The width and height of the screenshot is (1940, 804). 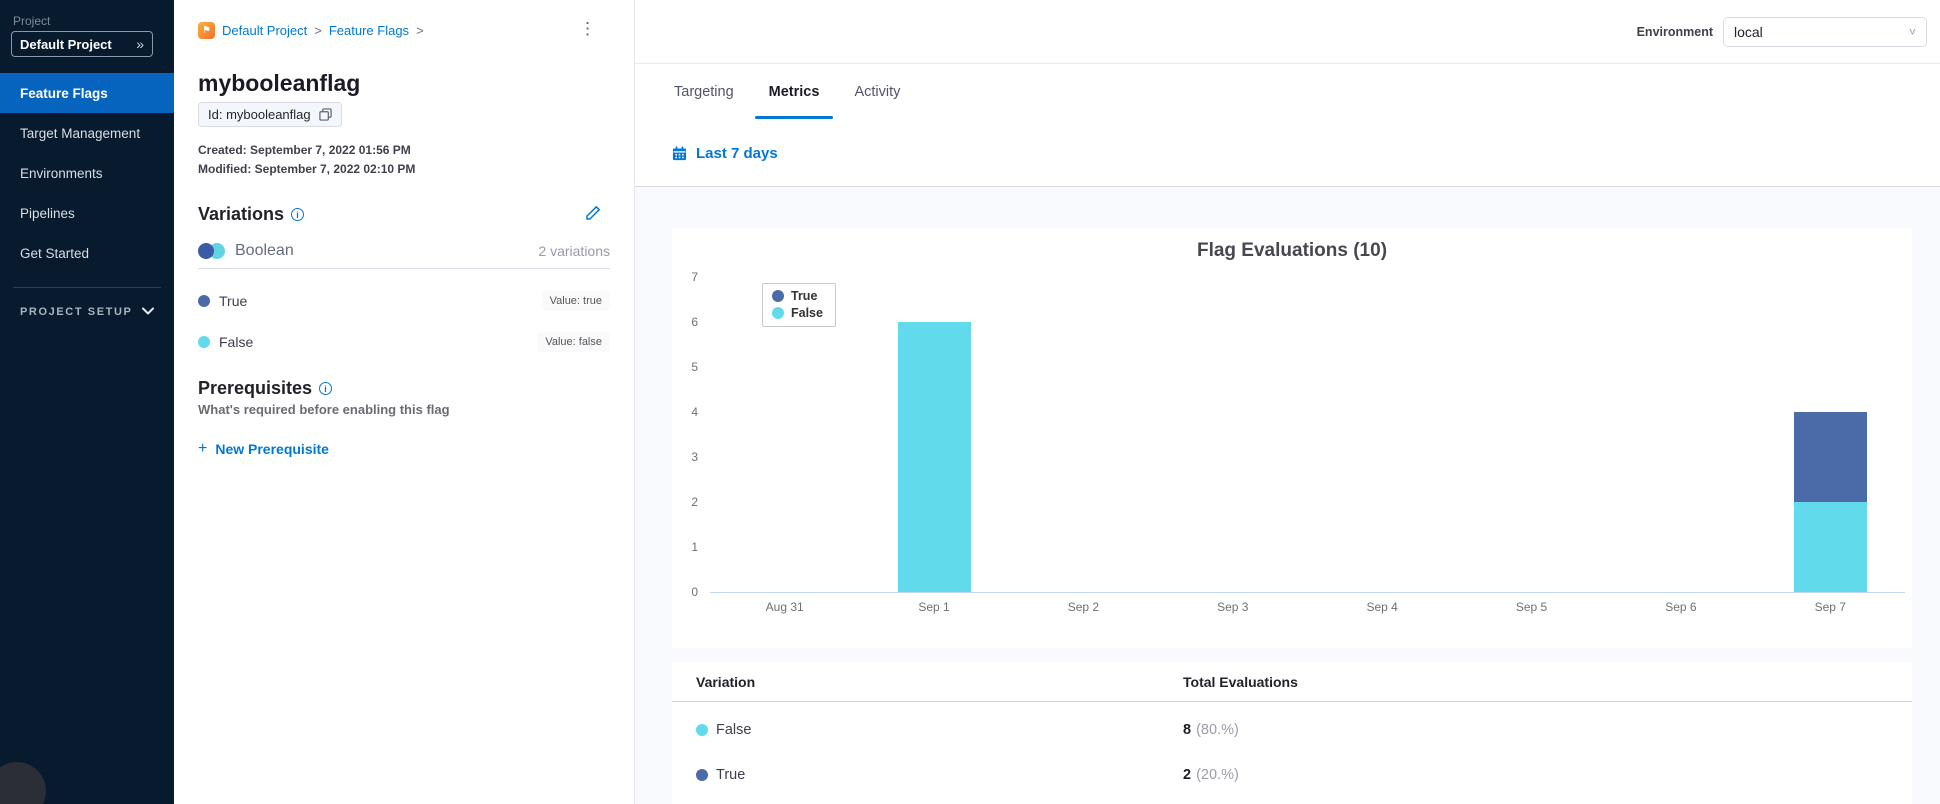 What do you see at coordinates (1287, 32) in the screenshot?
I see `environment-bar: Environment local ˅` at bounding box center [1287, 32].